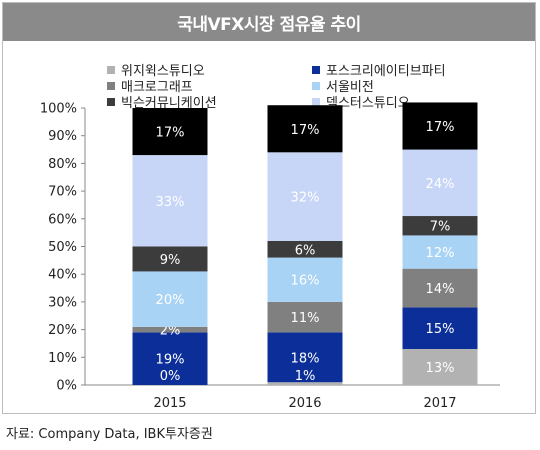  I want to click on data-label: 9%, so click(170, 260).